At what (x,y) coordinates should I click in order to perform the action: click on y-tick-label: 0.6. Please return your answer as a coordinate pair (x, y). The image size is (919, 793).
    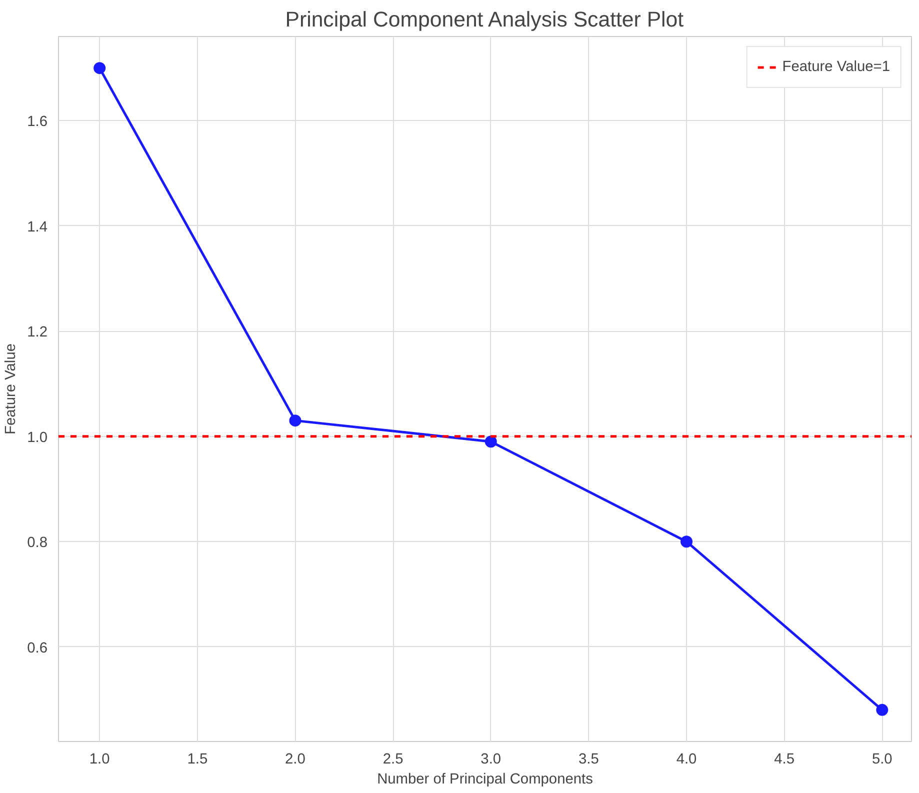
    Looking at the image, I should click on (37, 648).